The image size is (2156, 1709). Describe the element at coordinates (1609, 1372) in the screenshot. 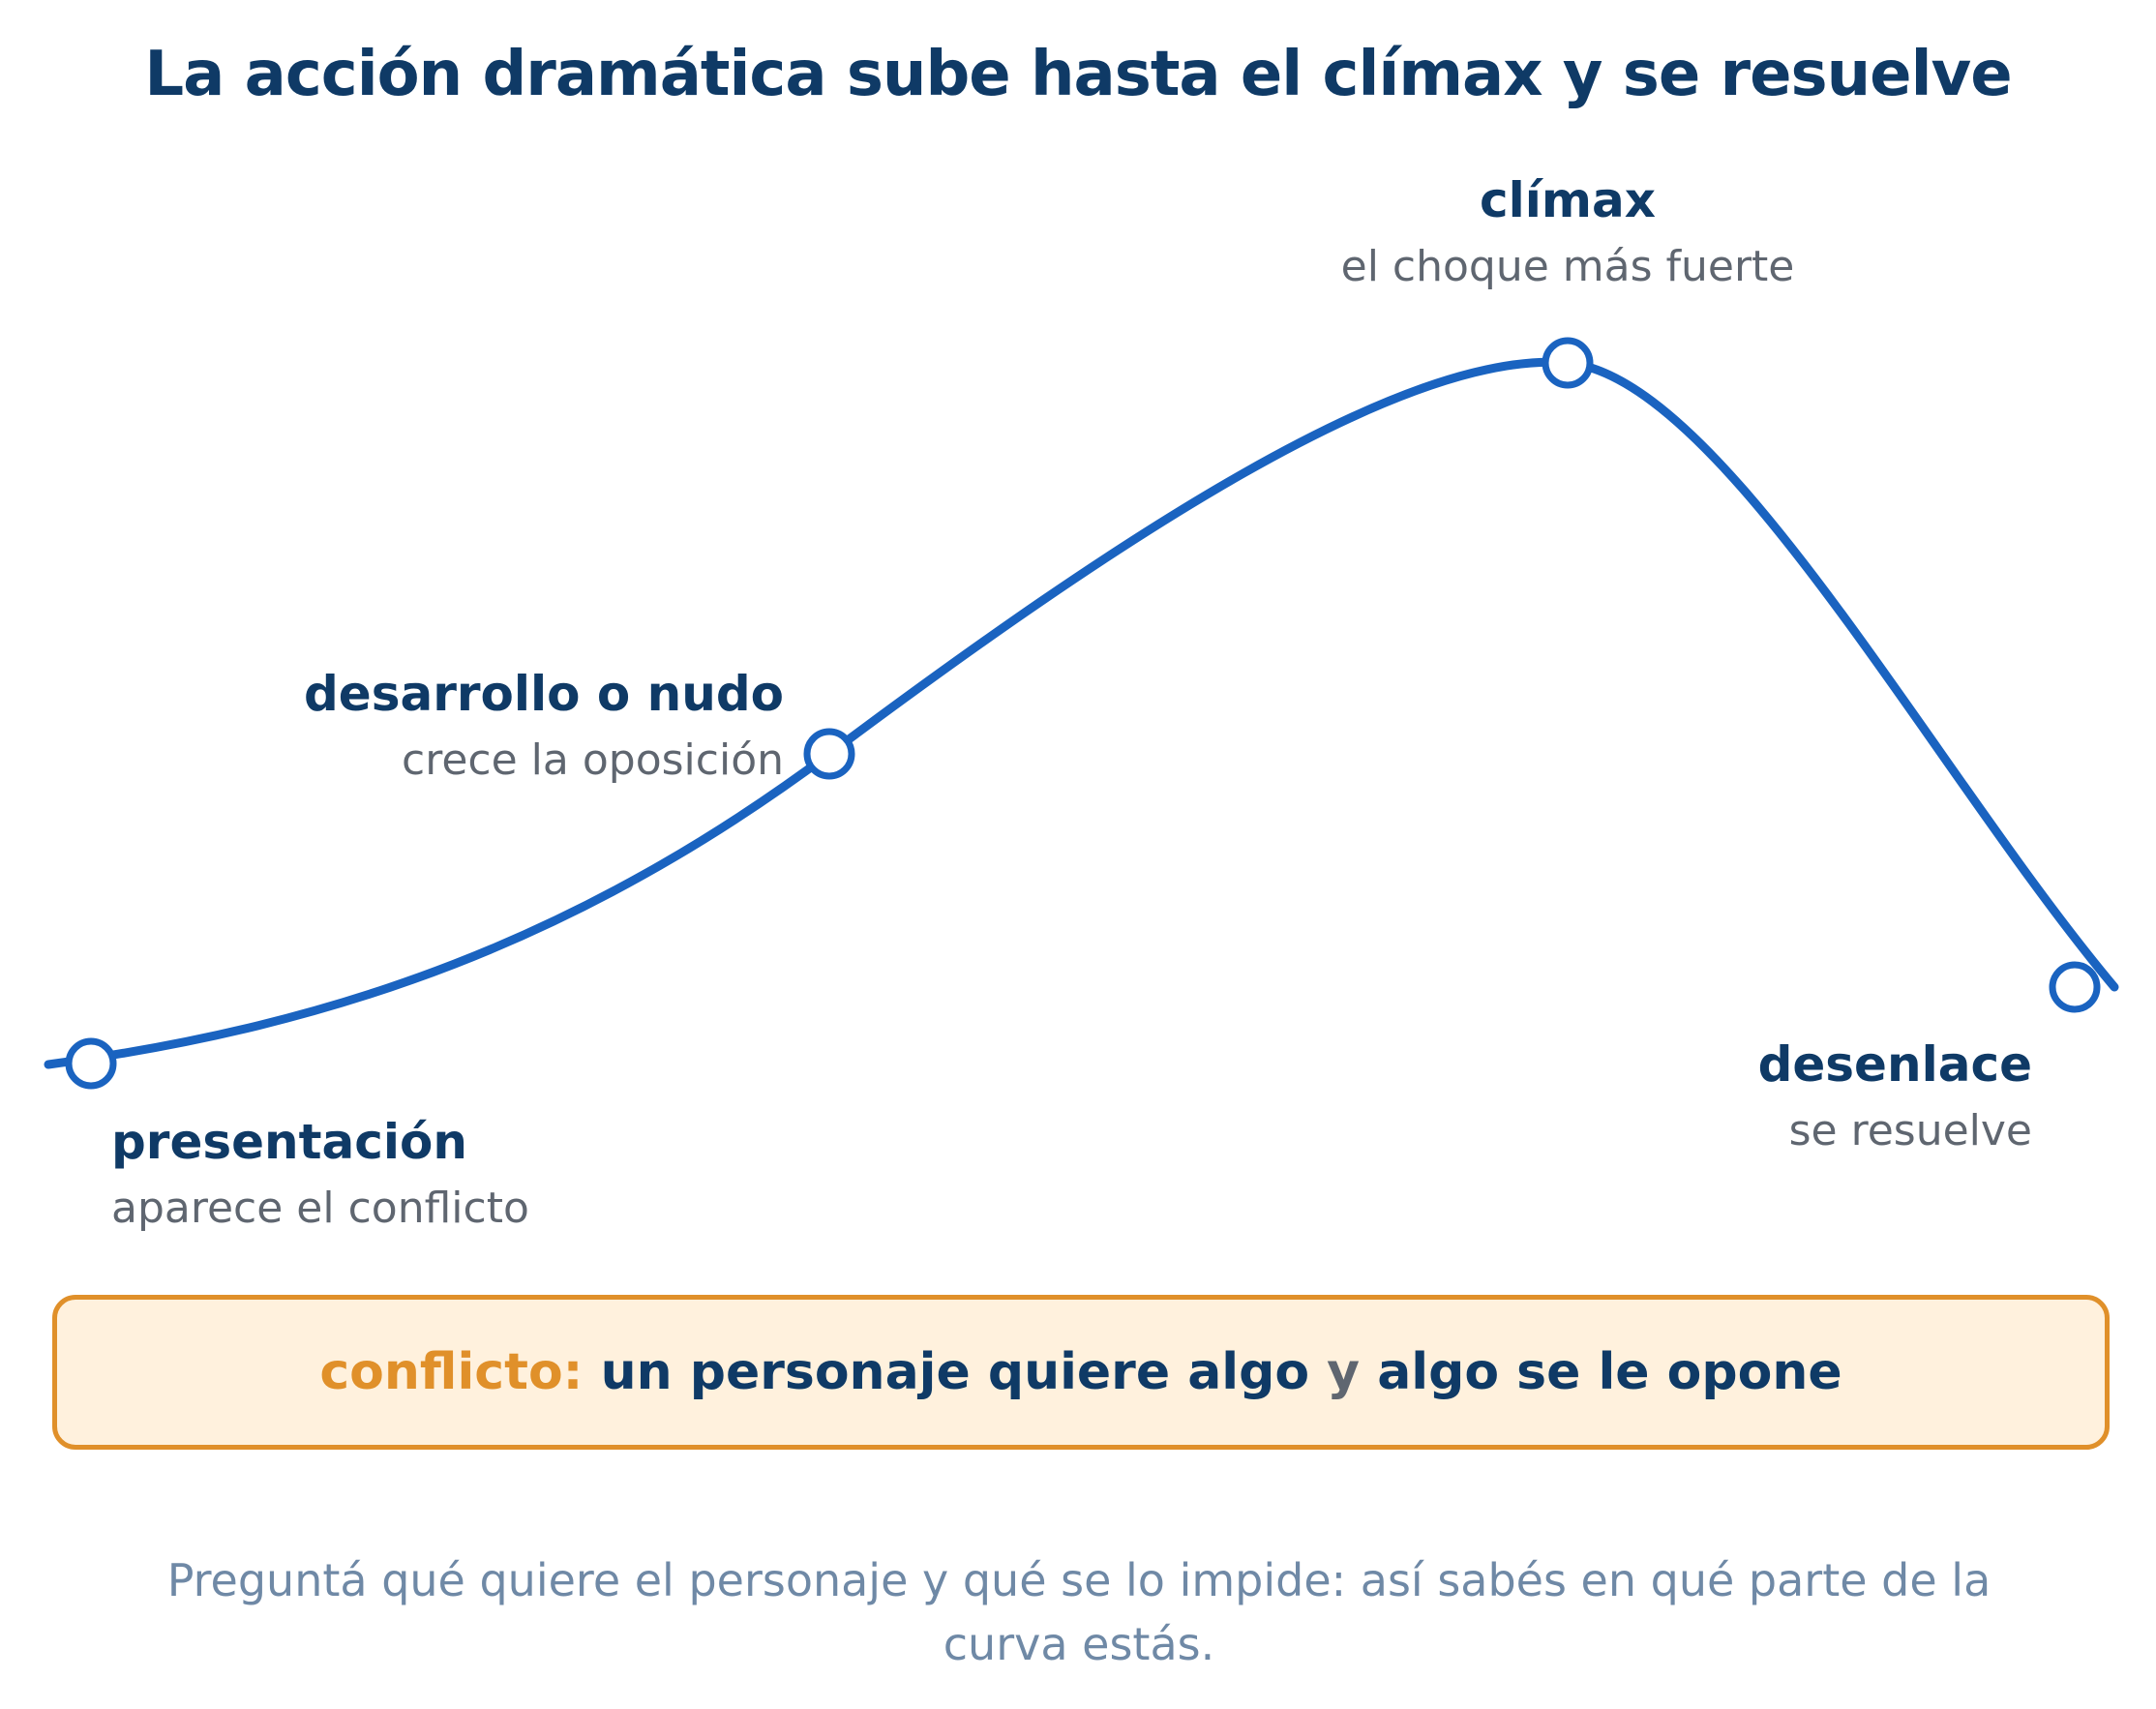

I see `callout-part-2: algo se le opone` at that location.